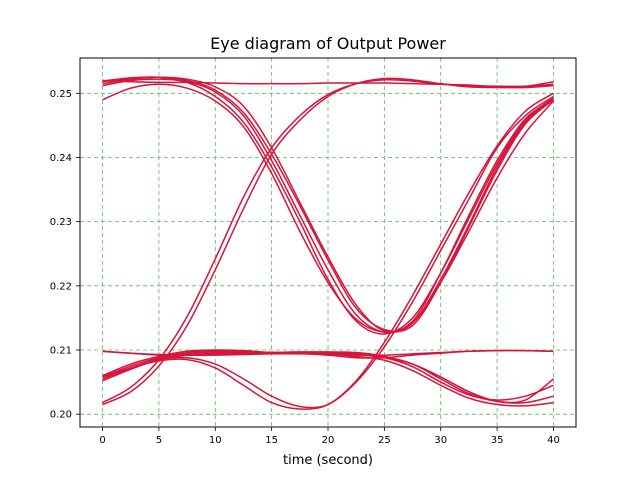 The height and width of the screenshot is (480, 640). I want to click on x-tick-label: 20, so click(328, 440).